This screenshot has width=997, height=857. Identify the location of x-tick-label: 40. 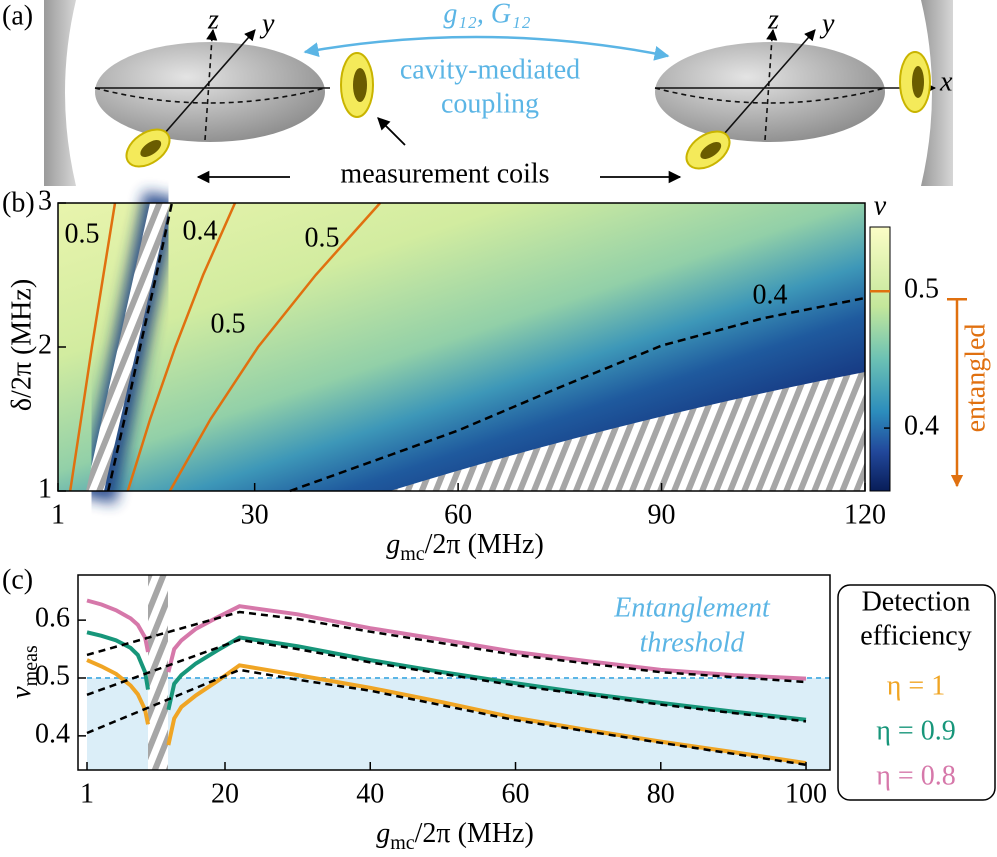
(370, 793).